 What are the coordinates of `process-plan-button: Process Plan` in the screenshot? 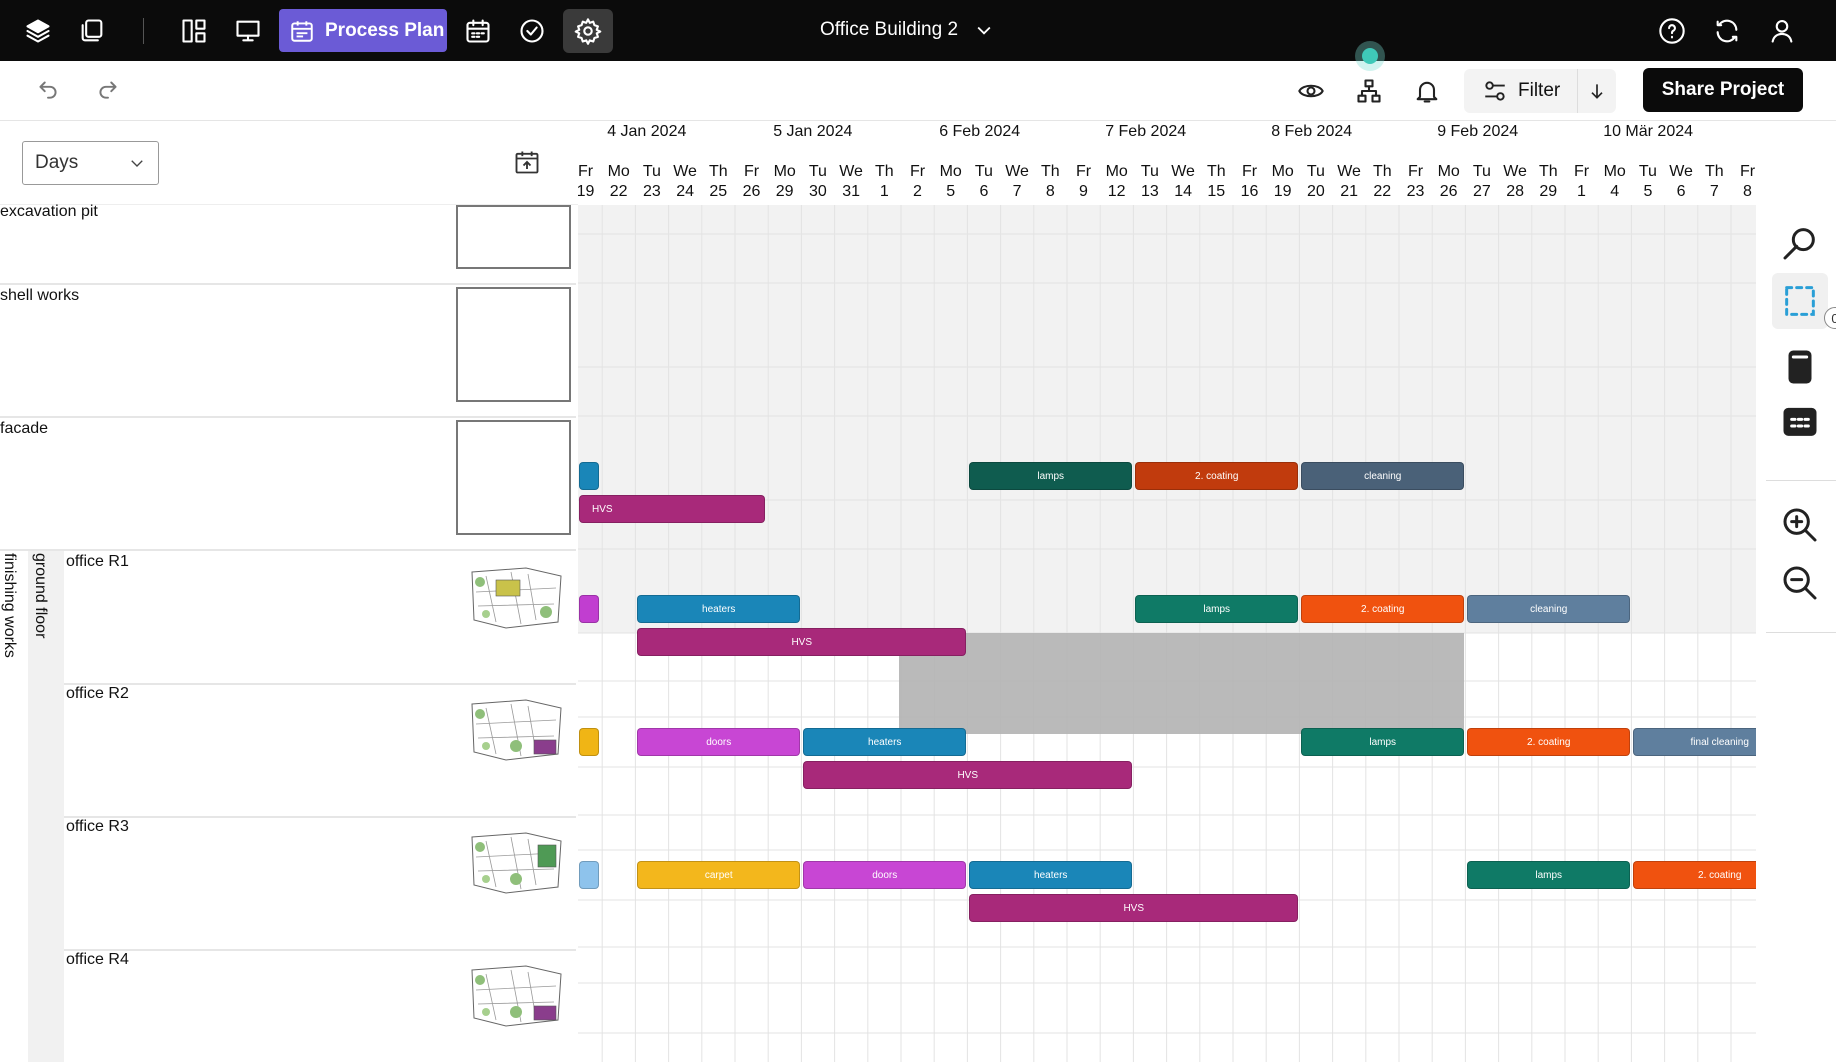 It's located at (363, 30).